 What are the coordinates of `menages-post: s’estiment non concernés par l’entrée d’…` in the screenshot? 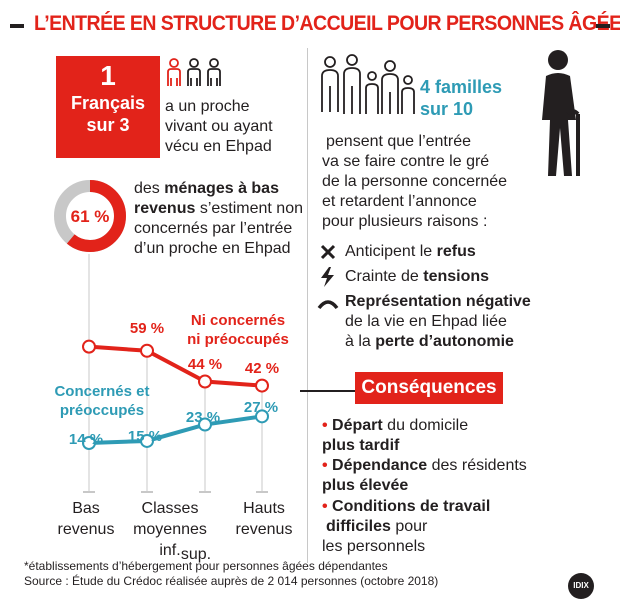 It's located at (218, 228).